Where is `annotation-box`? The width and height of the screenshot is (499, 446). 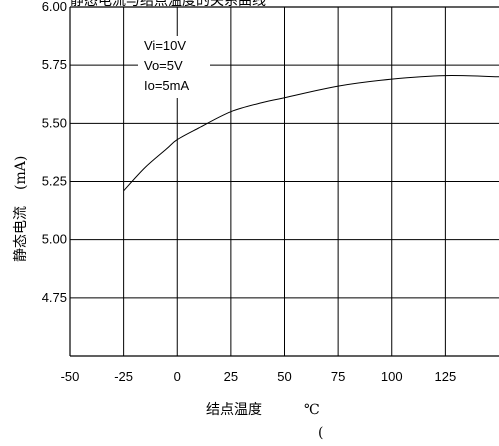 annotation-box is located at coordinates (174, 67).